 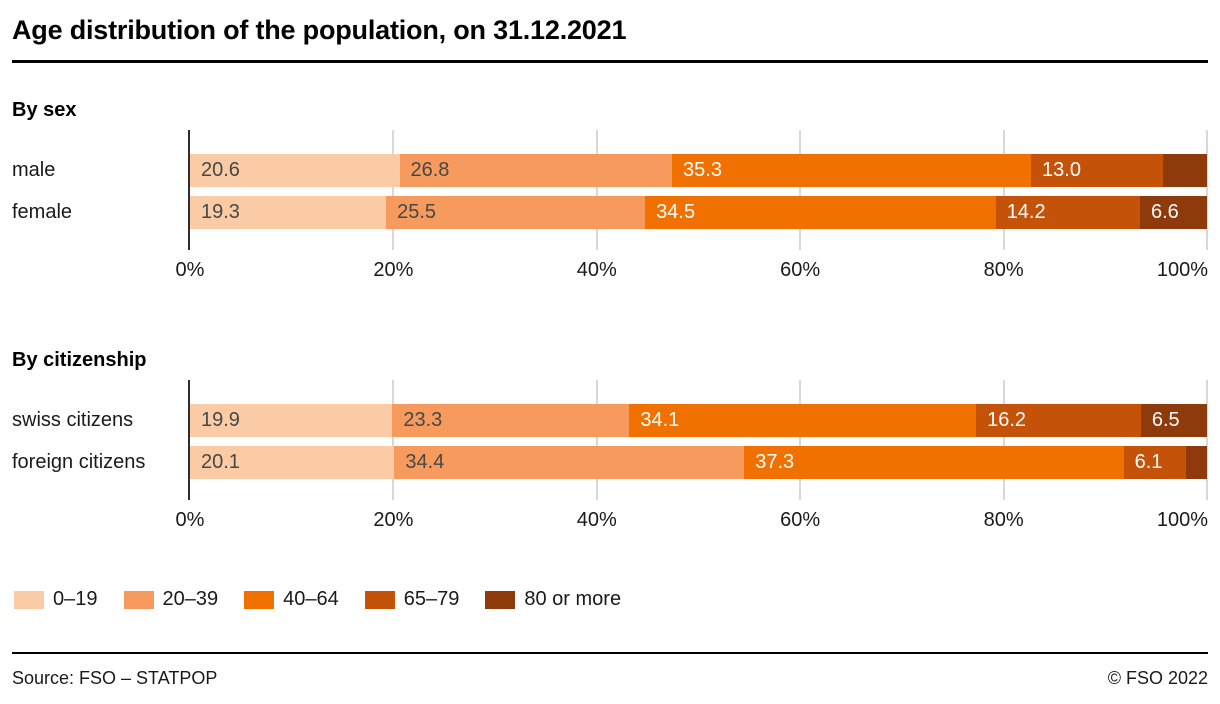 I want to click on bar-segment: 13.0, so click(x=1097, y=170).